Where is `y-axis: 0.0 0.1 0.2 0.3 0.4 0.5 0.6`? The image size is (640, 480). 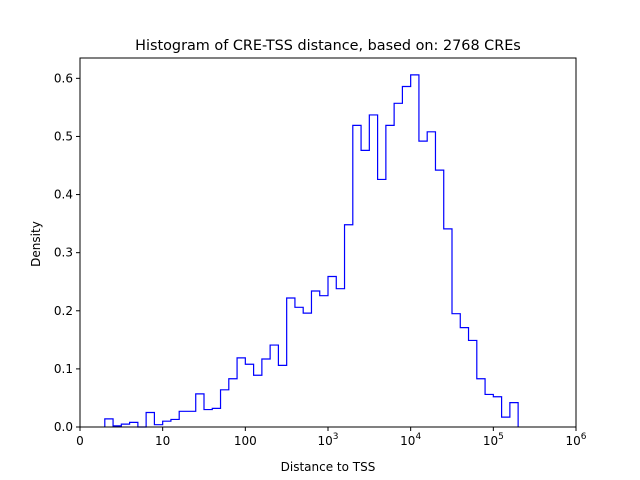
y-axis: 0.0 0.1 0.2 0.3 0.4 0.5 0.6 is located at coordinates (67, 252).